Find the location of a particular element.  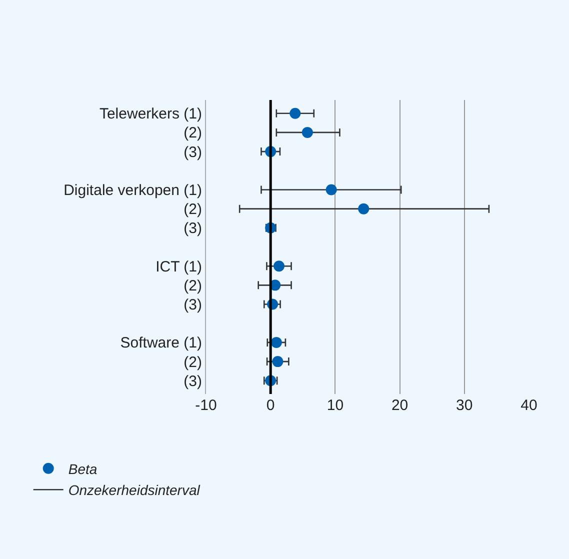

x-tick-label: -10 is located at coordinates (206, 405).